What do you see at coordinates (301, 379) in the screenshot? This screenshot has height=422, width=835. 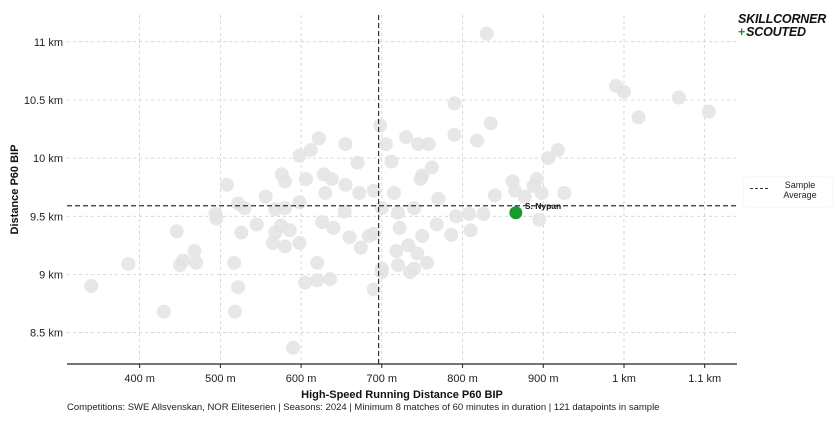 I see `x-tick-label: 600 m` at bounding box center [301, 379].